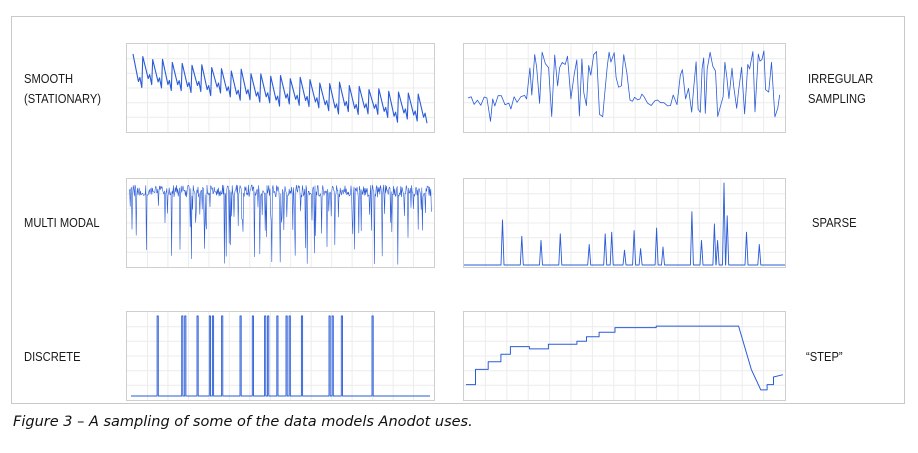 This screenshot has height=453, width=918. I want to click on chart-step-grid, so click(624, 356).